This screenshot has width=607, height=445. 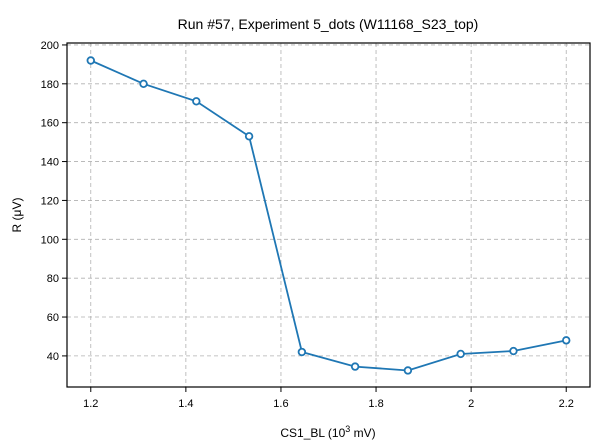 I want to click on y-tick-label: 60, so click(x=53, y=318).